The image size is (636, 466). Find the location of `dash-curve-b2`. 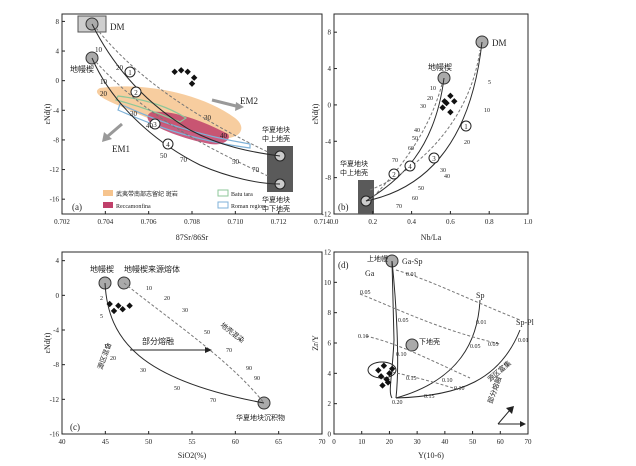

dash-curve-b2 is located at coordinates (406, 142).